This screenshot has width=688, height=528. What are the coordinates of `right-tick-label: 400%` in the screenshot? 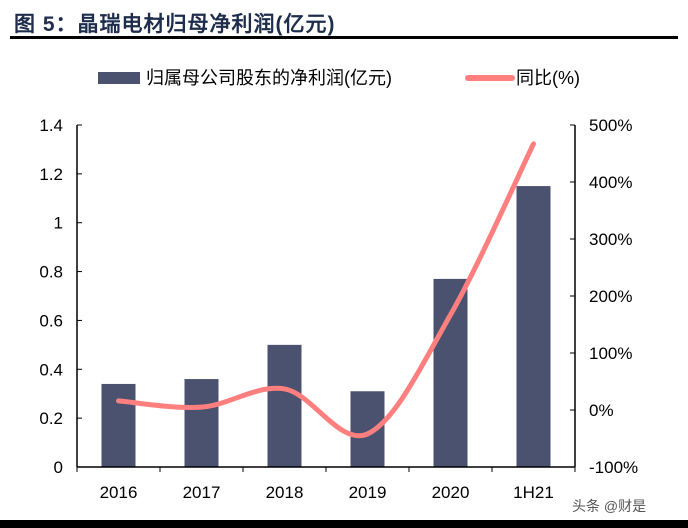 It's located at (610, 182).